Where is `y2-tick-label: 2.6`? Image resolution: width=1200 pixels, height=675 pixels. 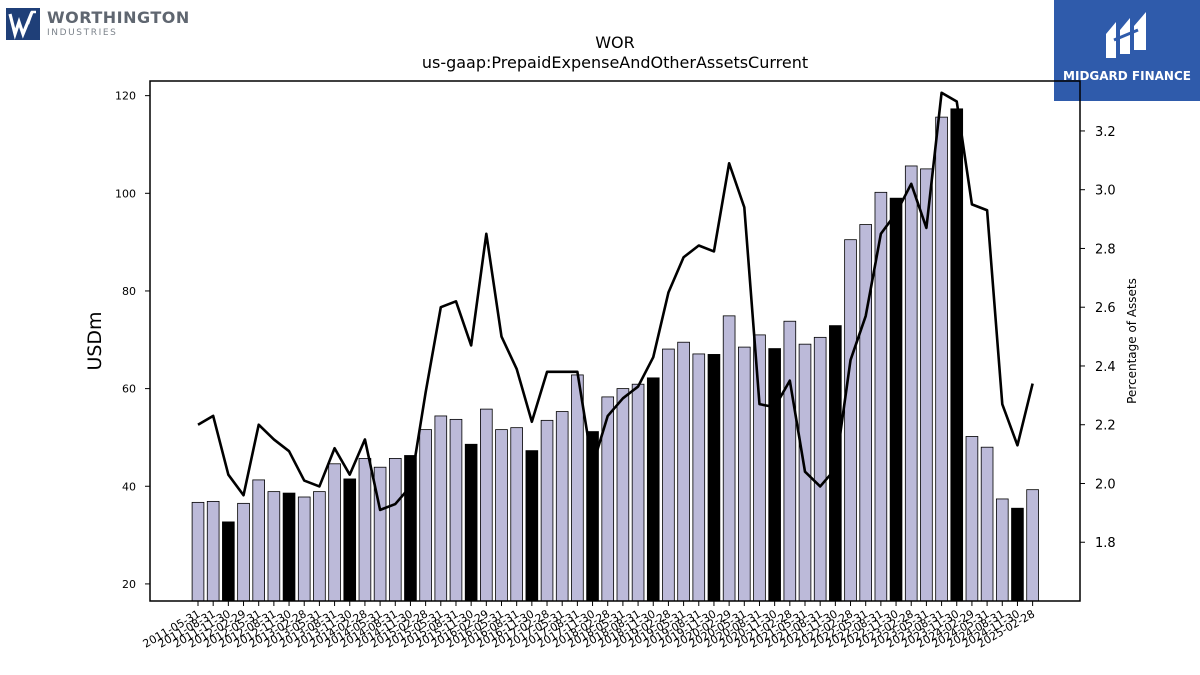
y2-tick-label: 2.6 is located at coordinates (1105, 308).